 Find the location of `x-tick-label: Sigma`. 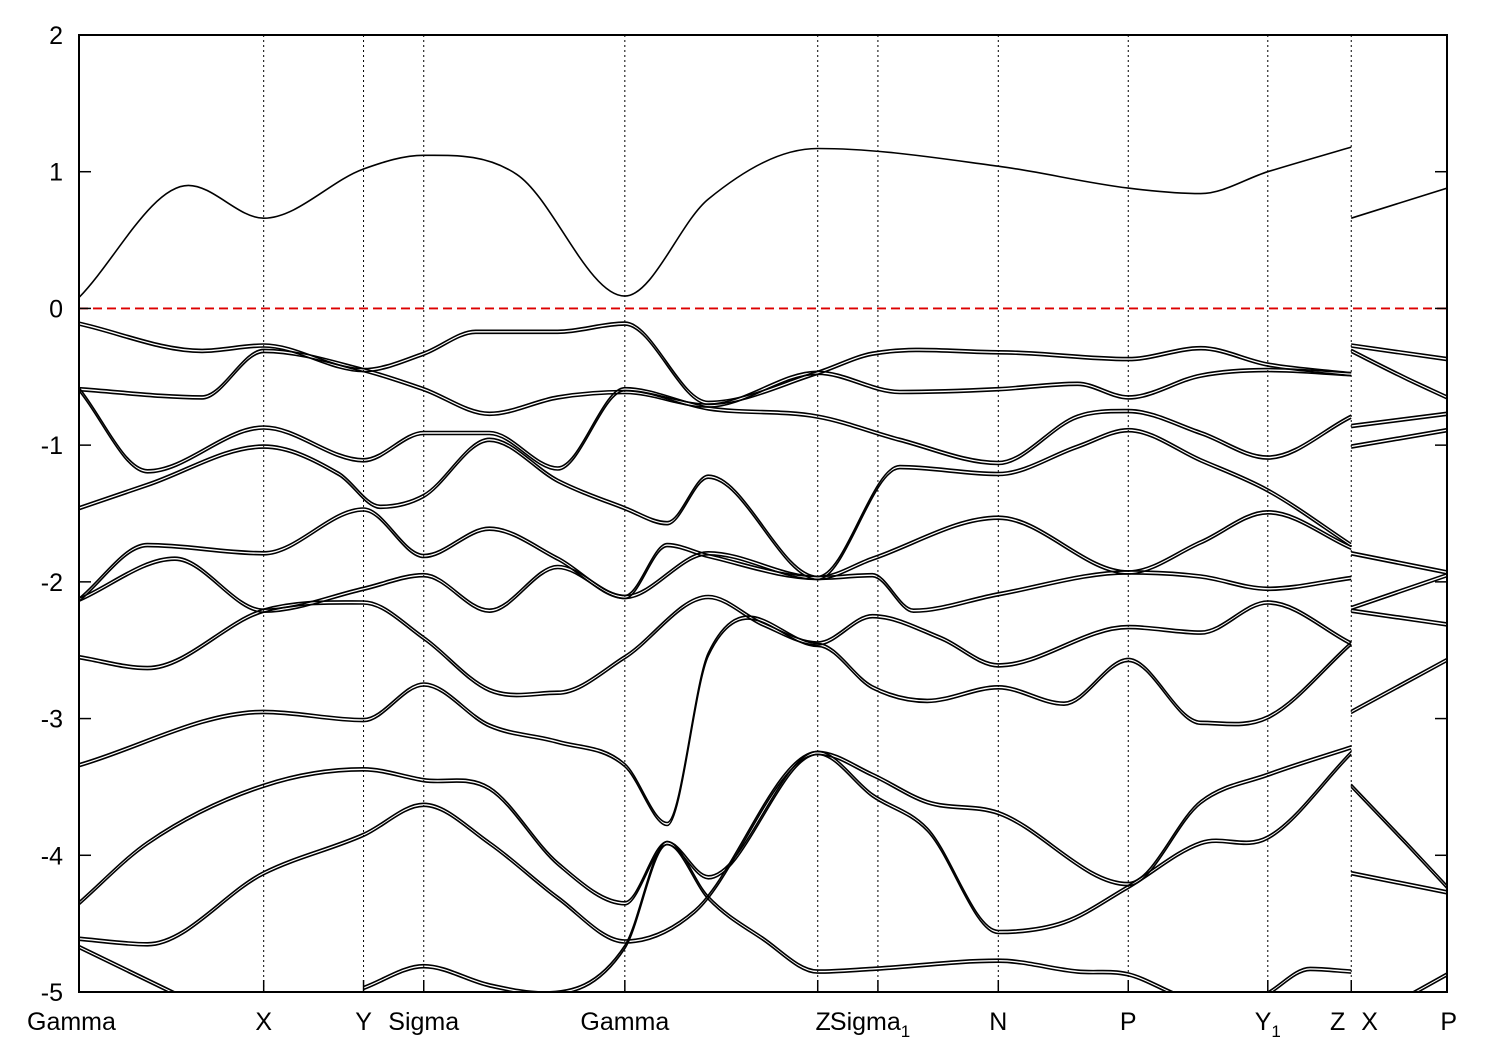

x-tick-label: Sigma is located at coordinates (423, 1022).